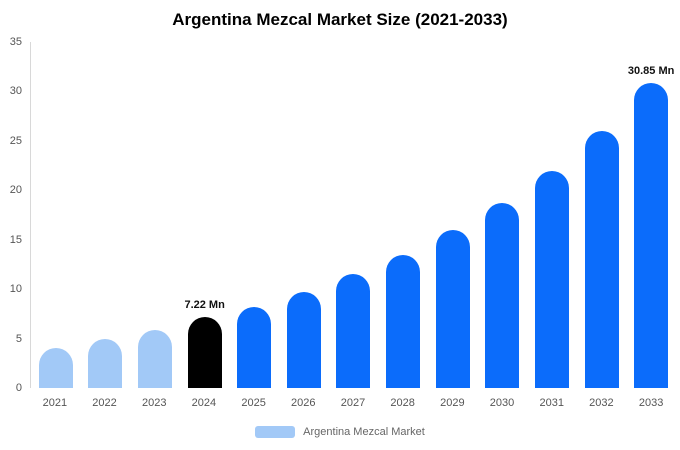 This screenshot has height=450, width=680. What do you see at coordinates (104, 403) in the screenshot?
I see `x-axis-label: 2022` at bounding box center [104, 403].